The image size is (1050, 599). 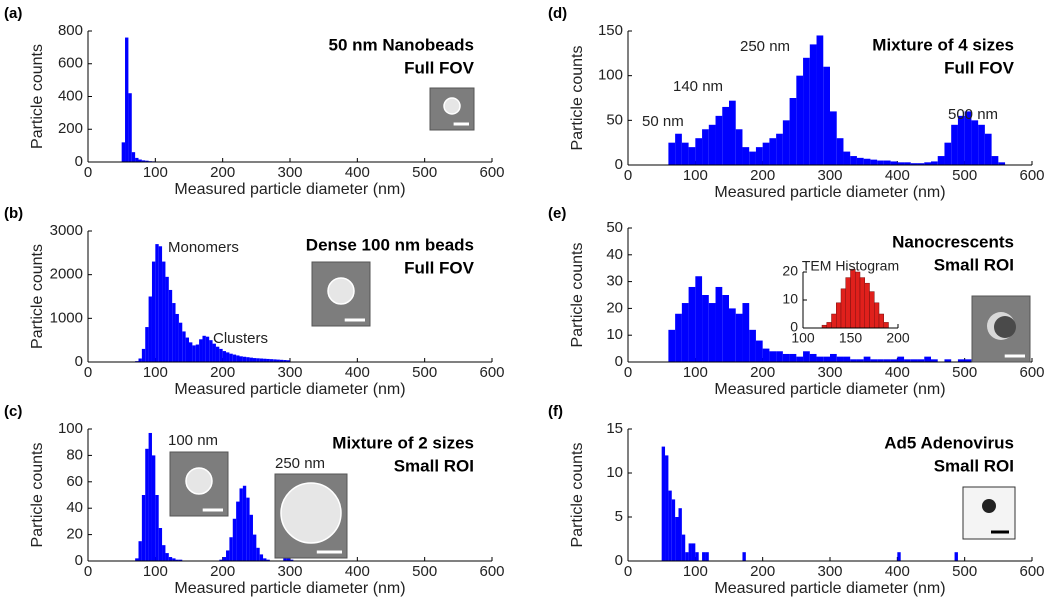 What do you see at coordinates (943, 44) in the screenshot?
I see `panel-title: Mixture of 4 sizes` at bounding box center [943, 44].